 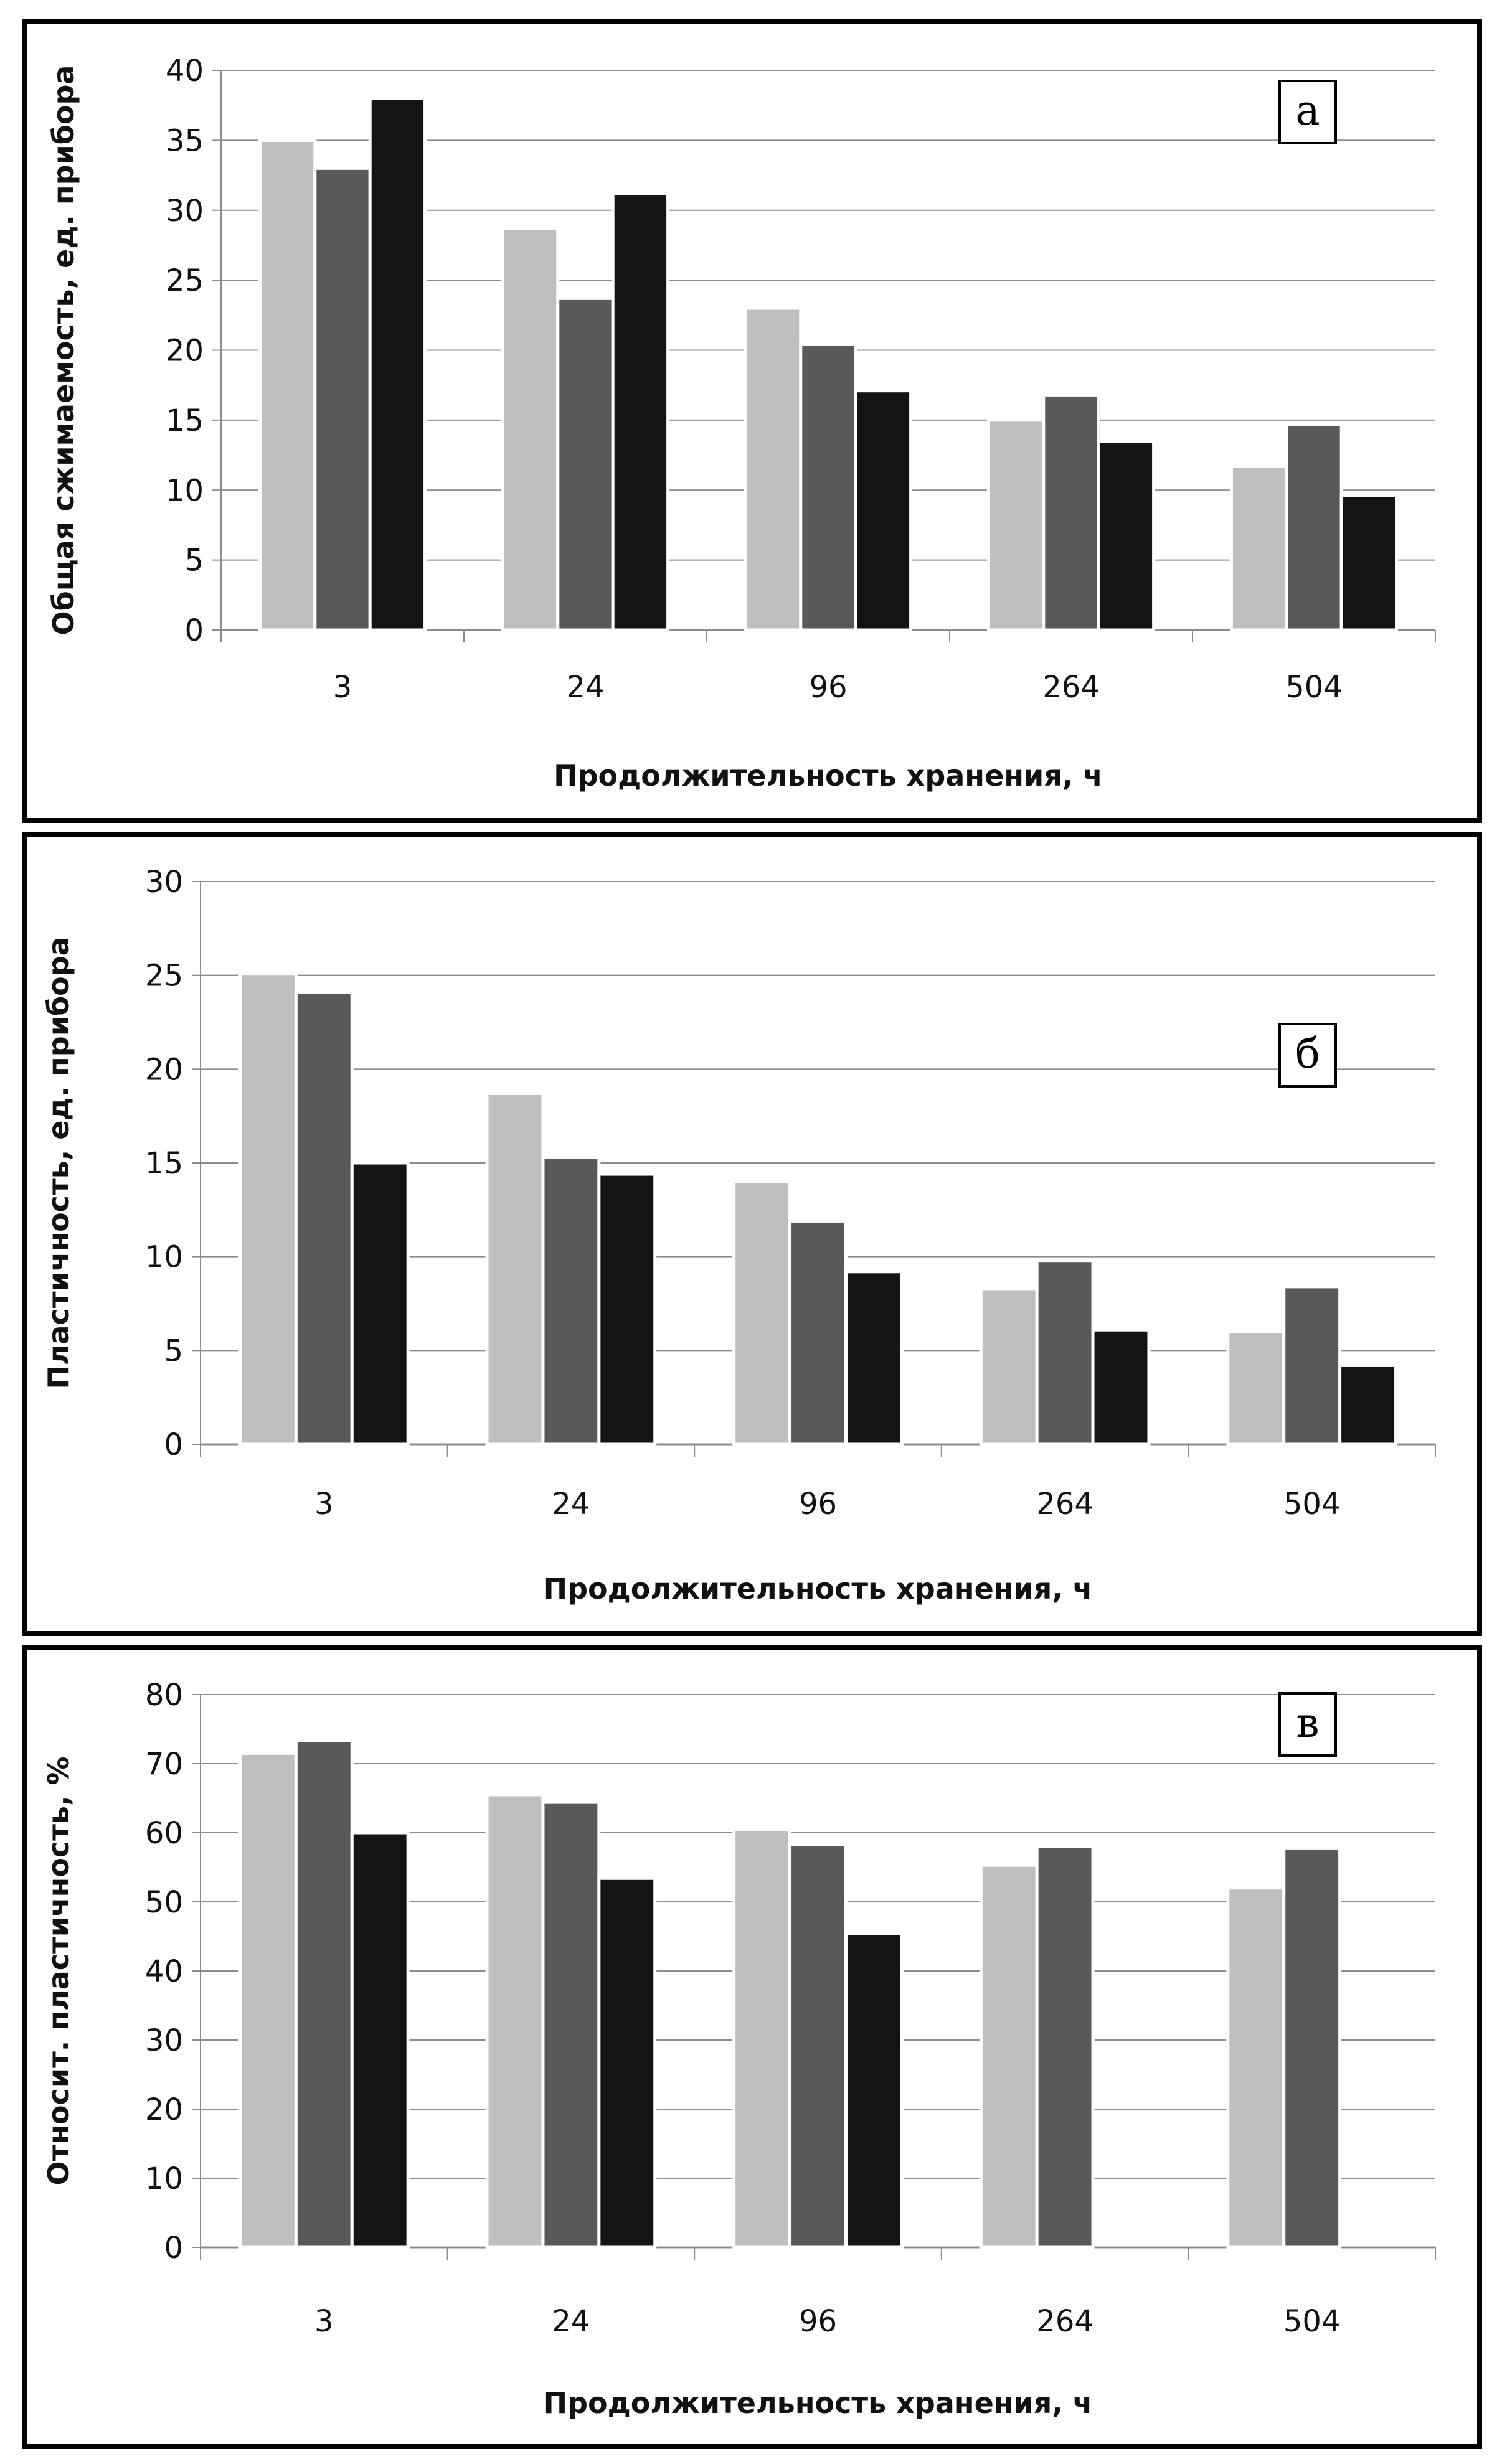 I want to click on panel-label: а, so click(x=1307, y=110).